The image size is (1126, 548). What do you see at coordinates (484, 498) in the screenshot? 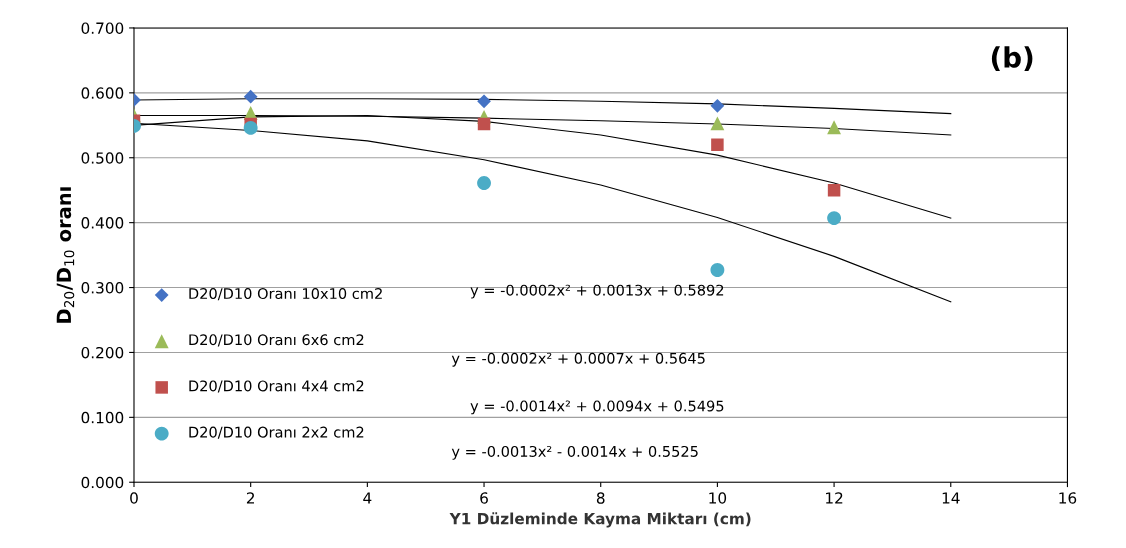
I see `x-tick-label: 6` at bounding box center [484, 498].